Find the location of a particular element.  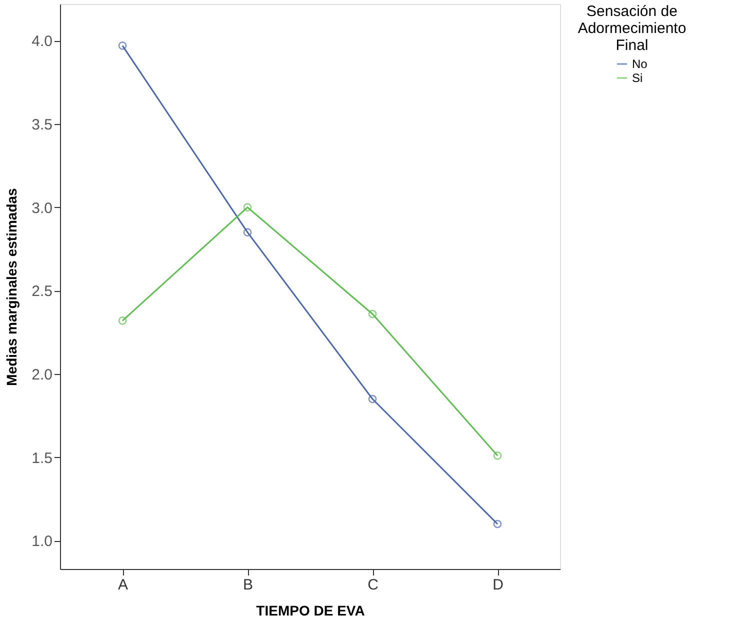

y-tick-label: 1.5 is located at coordinates (42, 458).